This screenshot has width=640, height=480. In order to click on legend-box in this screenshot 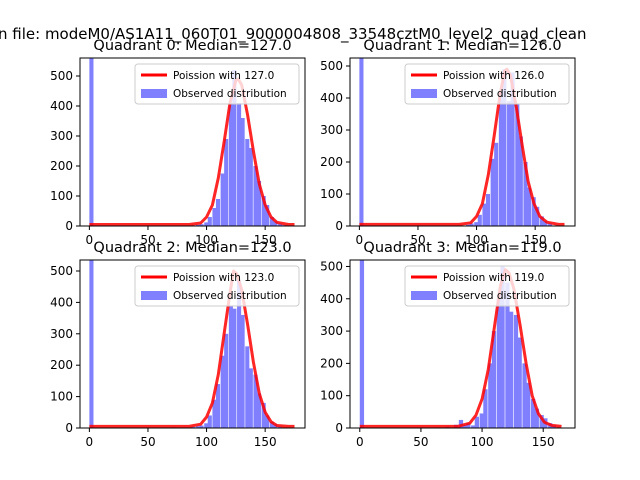, I will do `click(217, 286)`.